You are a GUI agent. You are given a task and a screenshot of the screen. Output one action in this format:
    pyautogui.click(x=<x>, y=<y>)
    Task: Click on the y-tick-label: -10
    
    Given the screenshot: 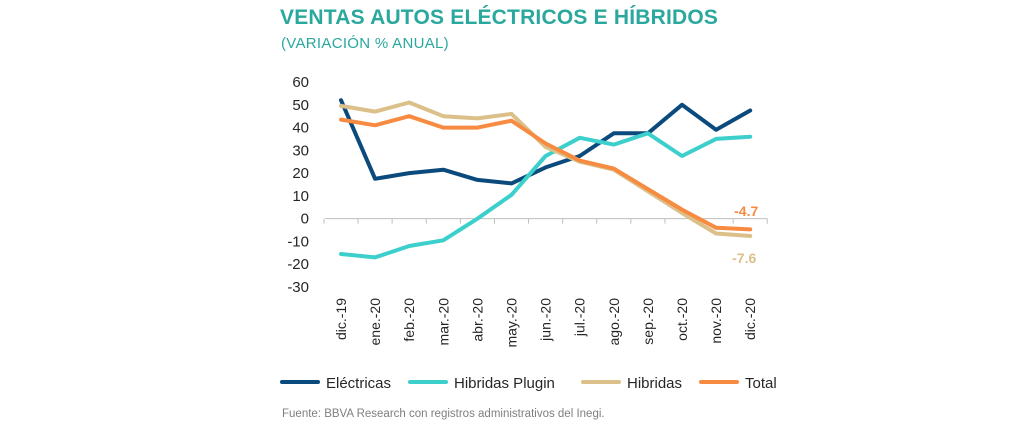 What is the action you would take?
    pyautogui.click(x=298, y=241)
    